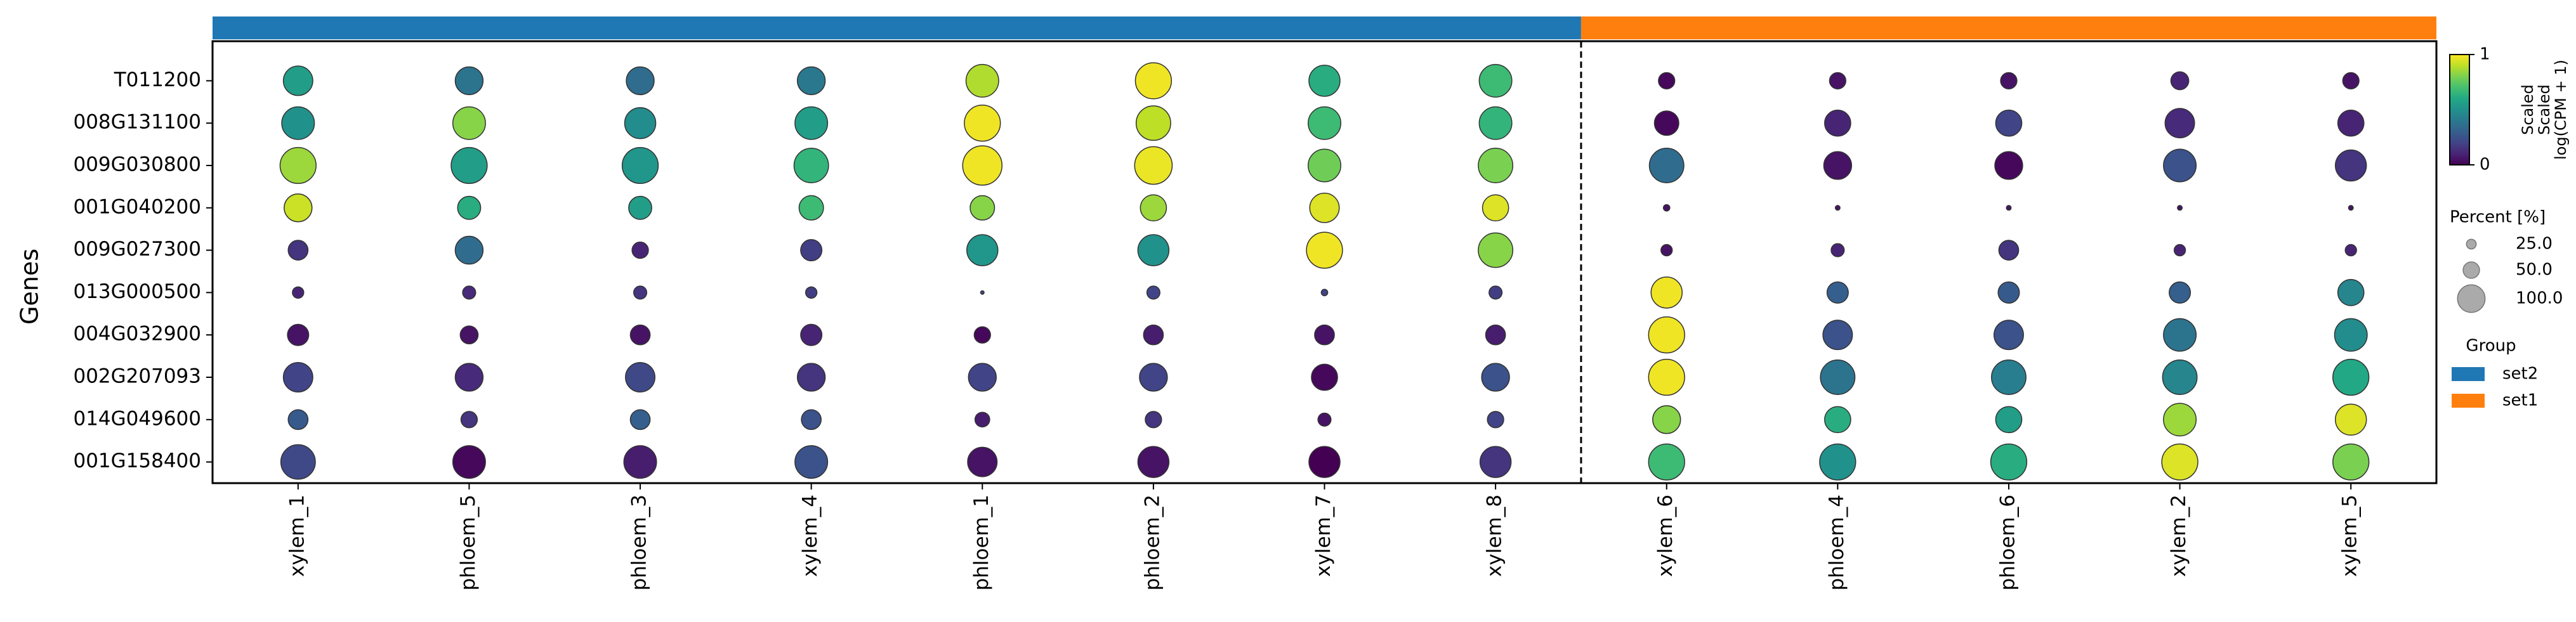 The width and height of the screenshot is (2576, 622). Describe the element at coordinates (2544, 109) in the screenshot. I see `colorbar-label: Scaled` at that location.